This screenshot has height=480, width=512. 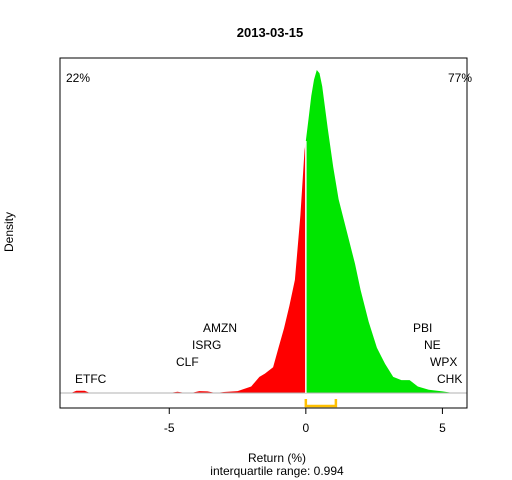 What do you see at coordinates (91, 379) in the screenshot?
I see `tail-label-etfc: ETFC` at bounding box center [91, 379].